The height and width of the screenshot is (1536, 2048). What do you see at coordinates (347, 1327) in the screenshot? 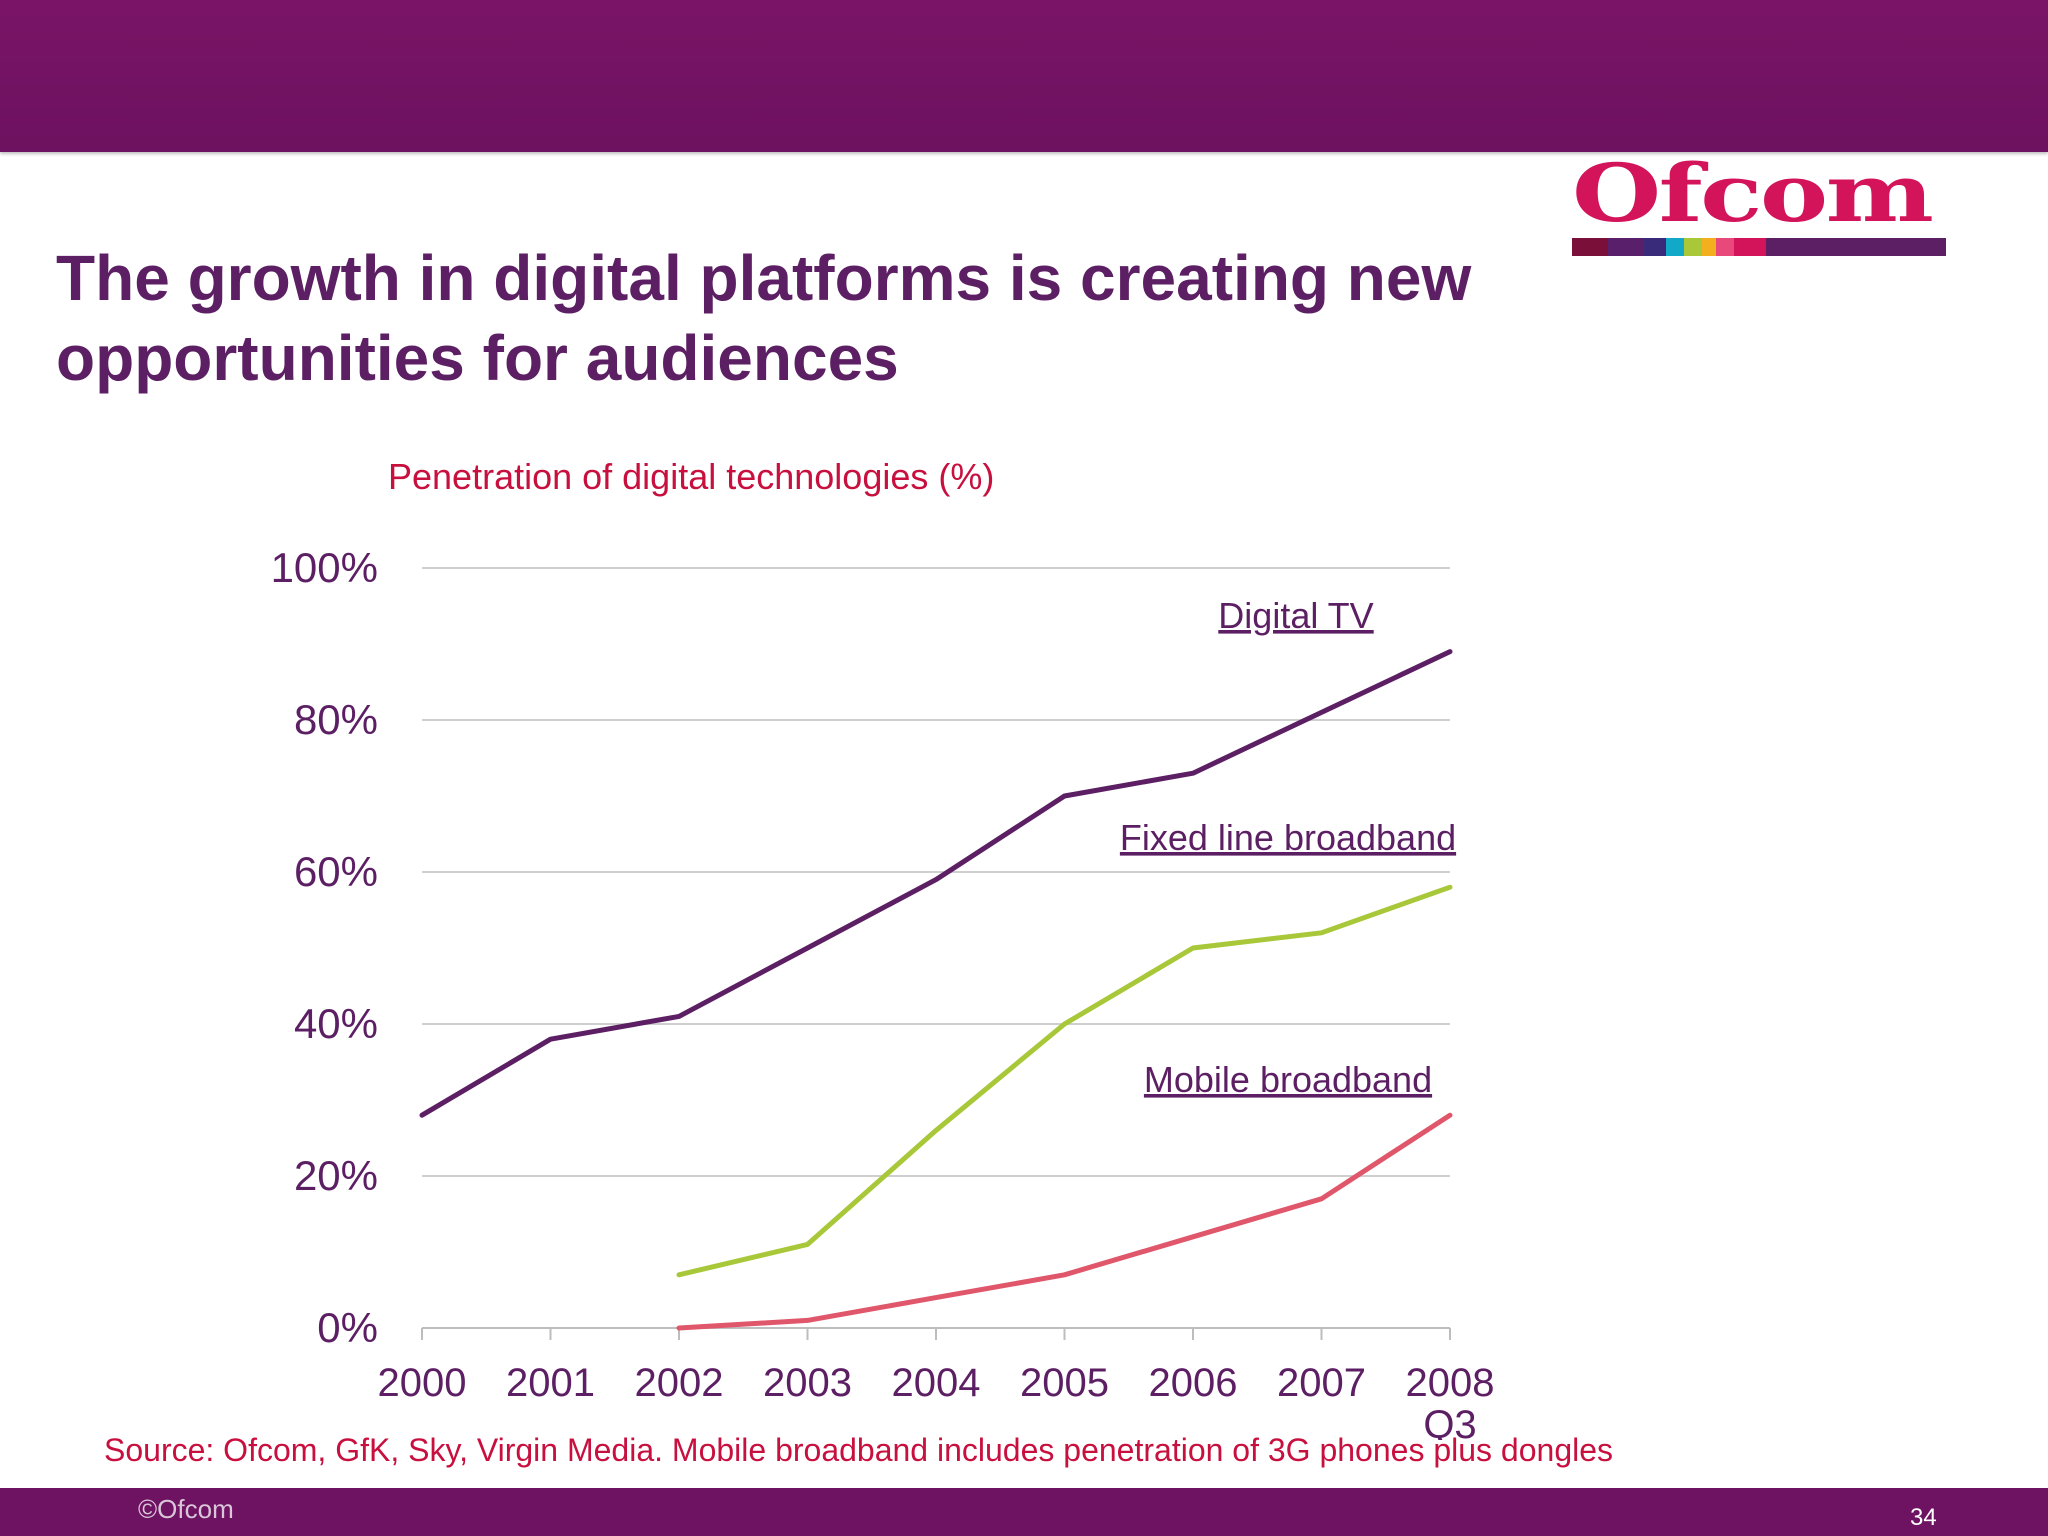
I see `y-tick-label: 0%` at bounding box center [347, 1327].